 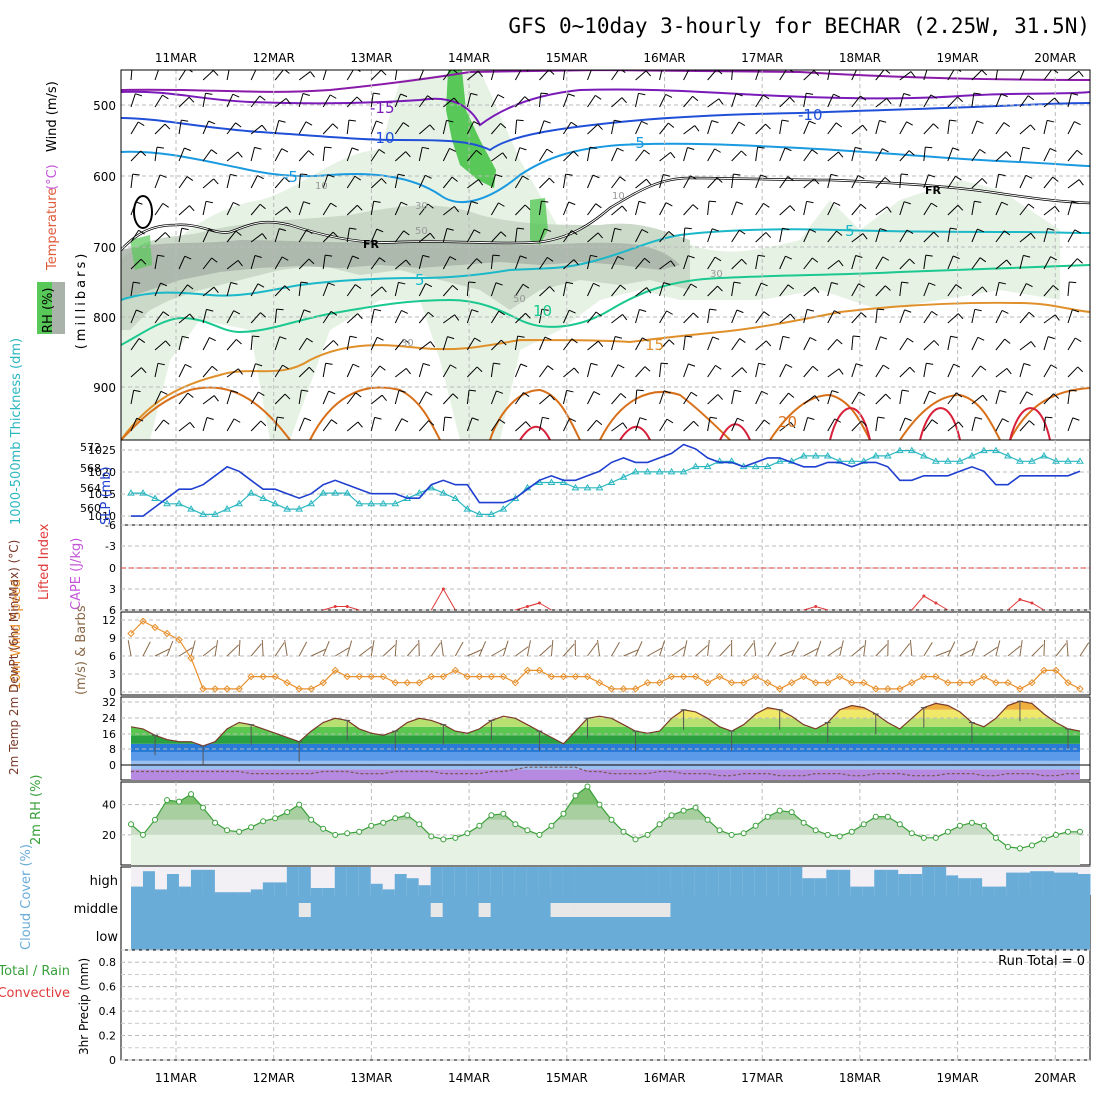 I want to click on ylabel-wind-speed: 10m Wind Speed, so click(x=16, y=634).